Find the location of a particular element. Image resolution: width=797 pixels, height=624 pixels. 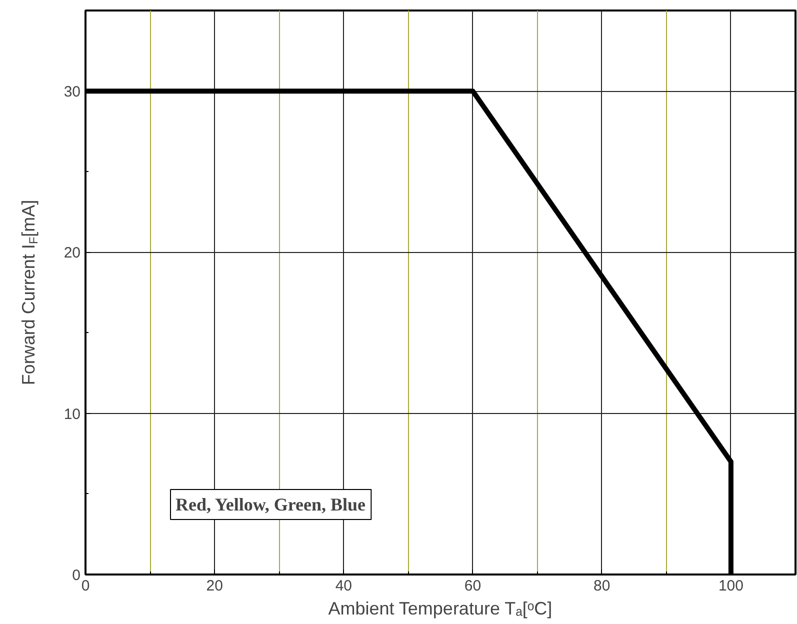

x-axis-title: Ambient Temperature Tₐ[ᵒC] is located at coordinates (440, 608).